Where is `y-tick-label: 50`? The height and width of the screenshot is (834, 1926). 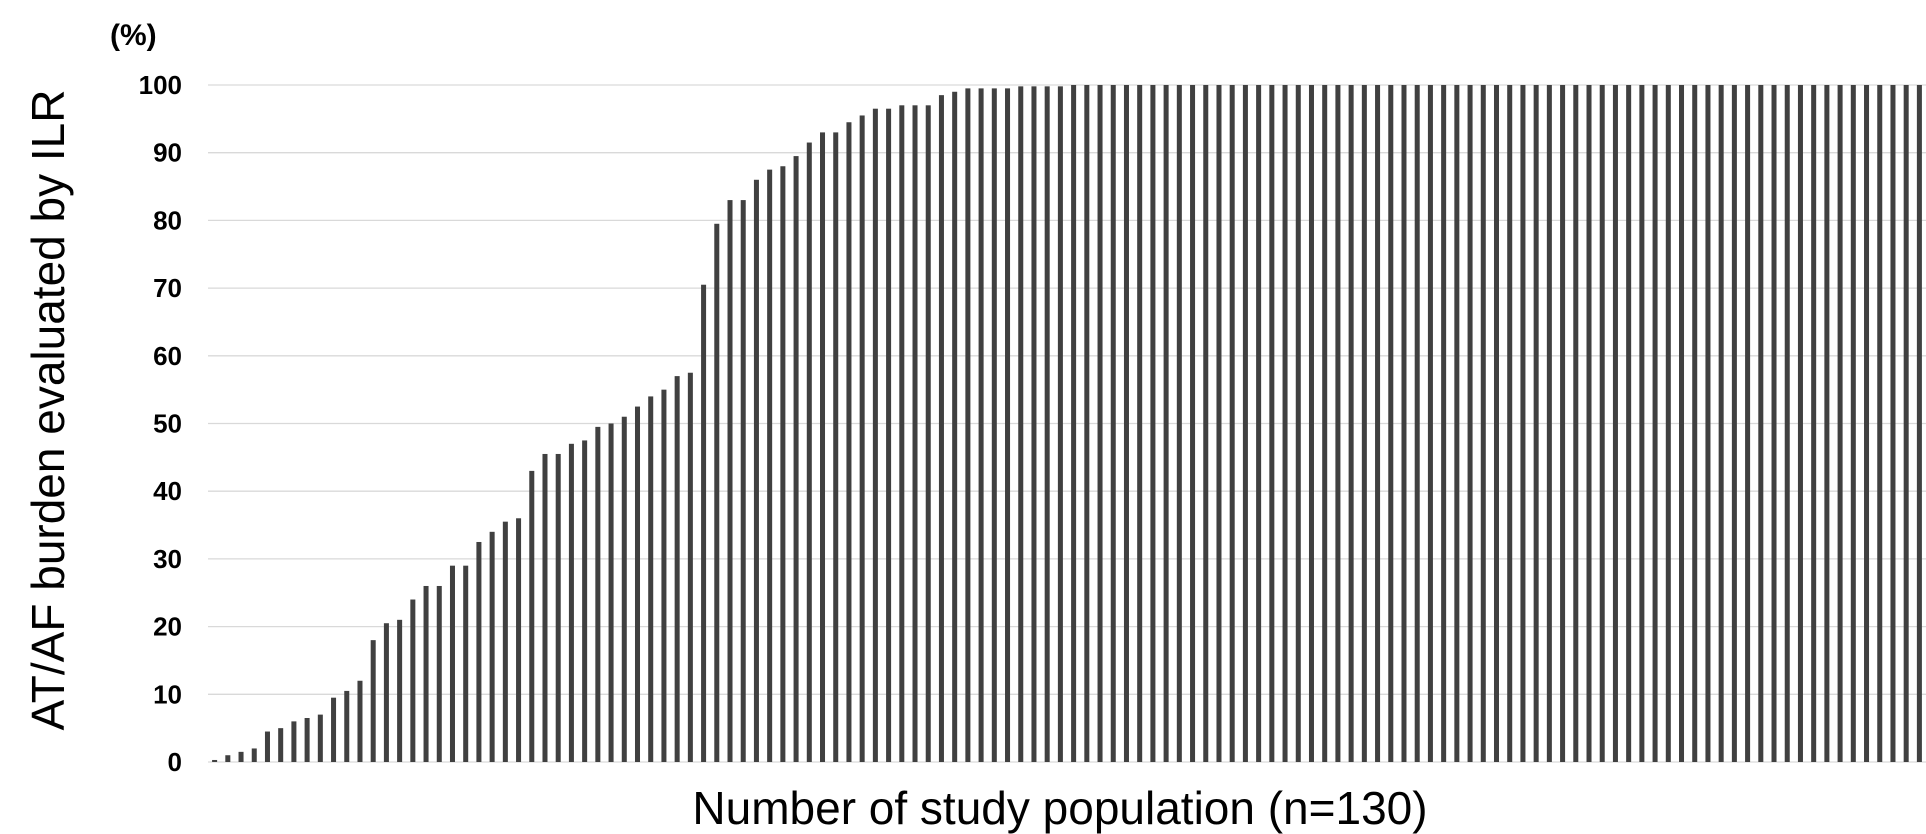 y-tick-label: 50 is located at coordinates (167, 424).